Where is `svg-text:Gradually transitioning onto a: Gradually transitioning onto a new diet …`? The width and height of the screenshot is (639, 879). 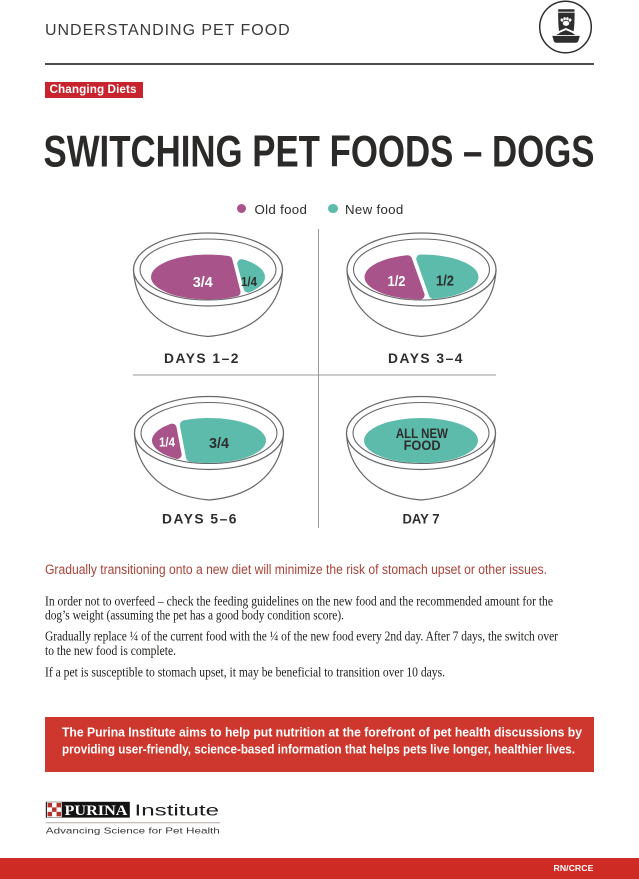 svg-text:Gradually transitioning onto a: Gradually transitioning onto a new diet … is located at coordinates (296, 569).